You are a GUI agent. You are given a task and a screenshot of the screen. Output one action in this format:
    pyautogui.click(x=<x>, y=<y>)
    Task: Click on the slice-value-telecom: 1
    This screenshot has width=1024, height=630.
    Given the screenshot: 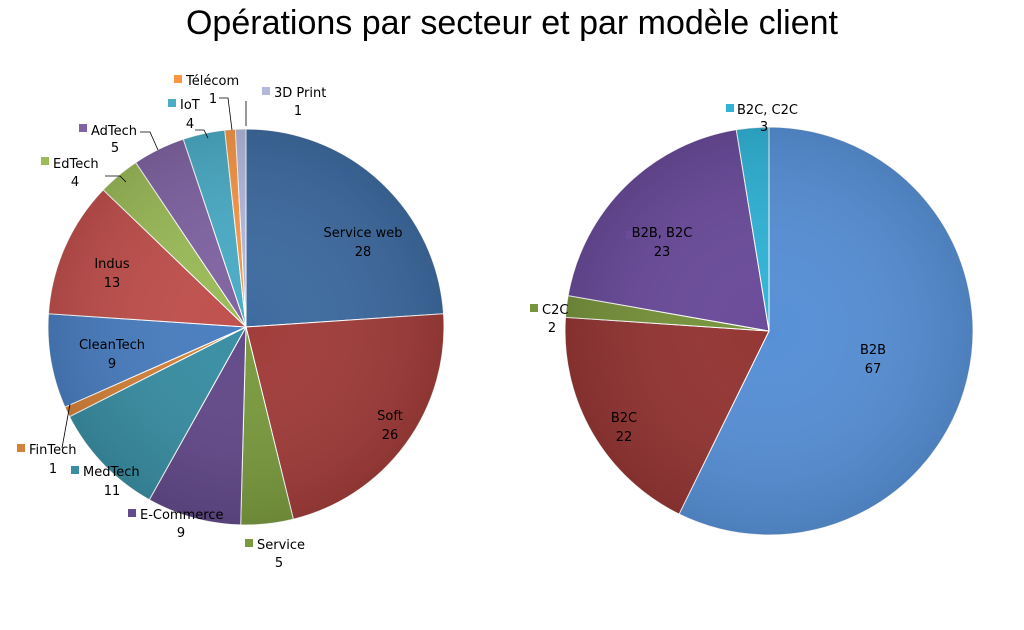 What is the action you would take?
    pyautogui.click(x=213, y=99)
    